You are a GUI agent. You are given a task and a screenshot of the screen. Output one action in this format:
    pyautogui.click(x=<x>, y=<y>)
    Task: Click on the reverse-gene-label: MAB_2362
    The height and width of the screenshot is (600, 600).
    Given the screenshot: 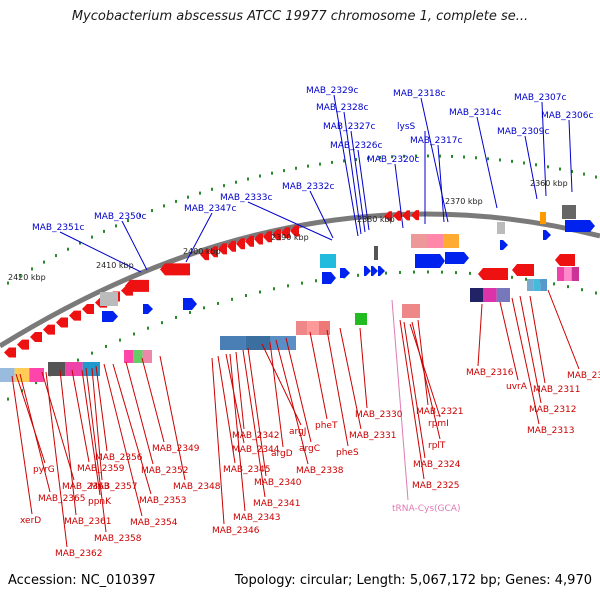 What is the action you would take?
    pyautogui.click(x=79, y=554)
    